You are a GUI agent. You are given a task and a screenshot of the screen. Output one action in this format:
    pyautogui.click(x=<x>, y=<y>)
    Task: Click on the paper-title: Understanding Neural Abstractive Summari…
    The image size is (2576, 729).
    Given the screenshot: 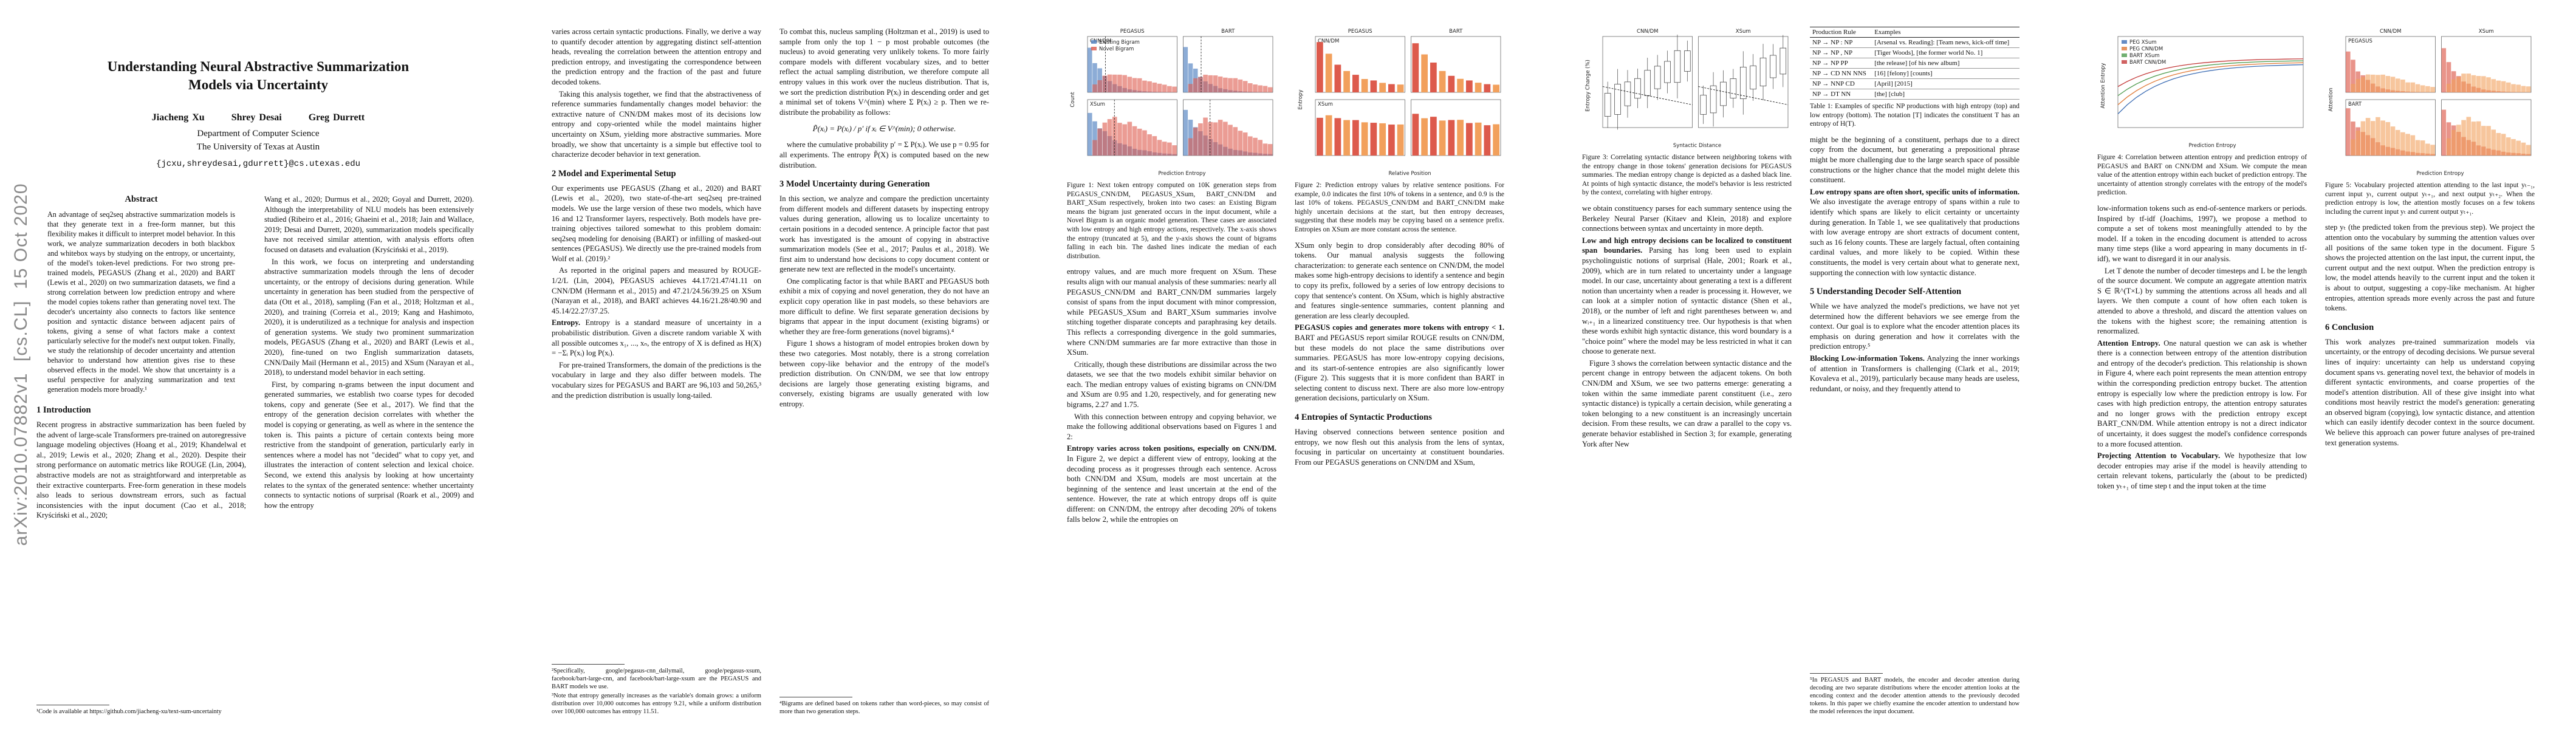 What is the action you would take?
    pyautogui.click(x=258, y=75)
    